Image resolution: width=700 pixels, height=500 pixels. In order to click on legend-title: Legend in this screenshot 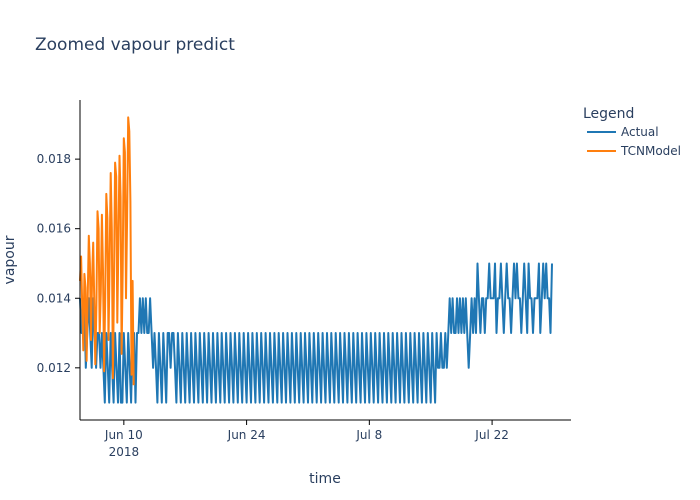, I will do `click(608, 114)`.